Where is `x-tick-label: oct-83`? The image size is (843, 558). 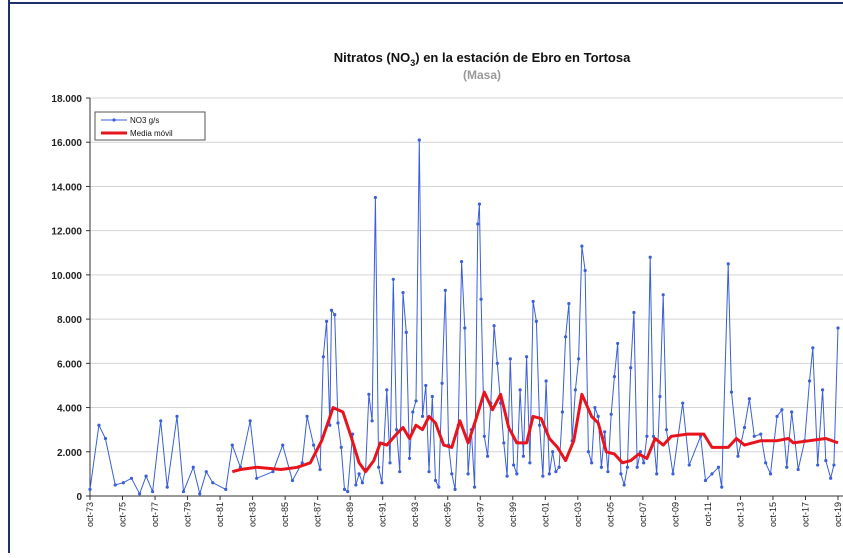
x-tick-label: oct-83 is located at coordinates (253, 514).